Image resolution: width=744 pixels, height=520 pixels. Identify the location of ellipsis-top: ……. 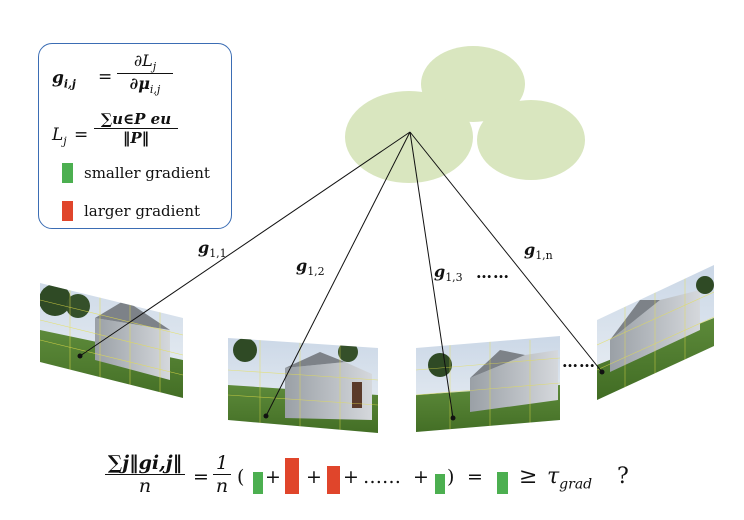
(493, 272).